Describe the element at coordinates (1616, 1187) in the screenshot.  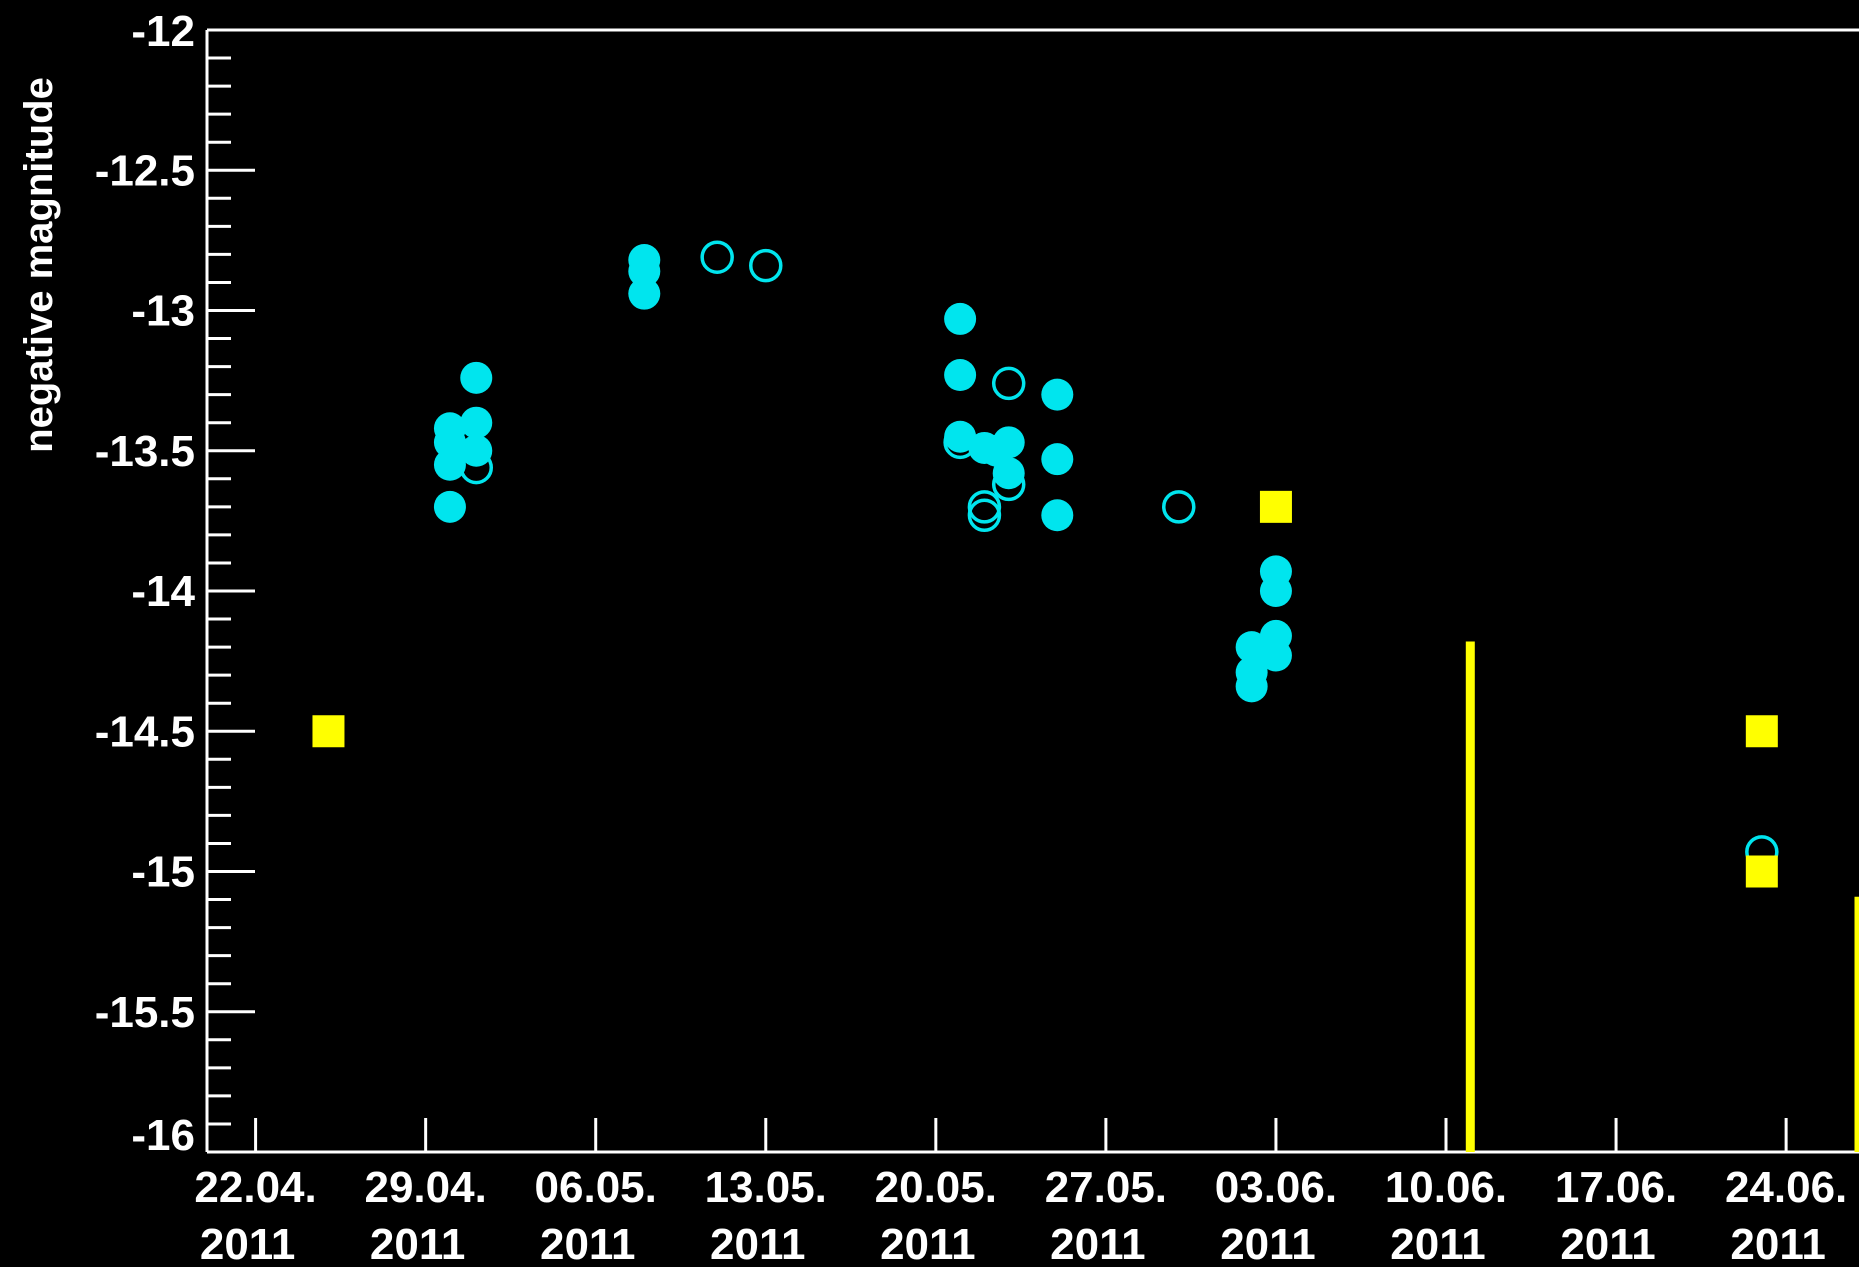
I see `x-tick-label: 17.06.` at that location.